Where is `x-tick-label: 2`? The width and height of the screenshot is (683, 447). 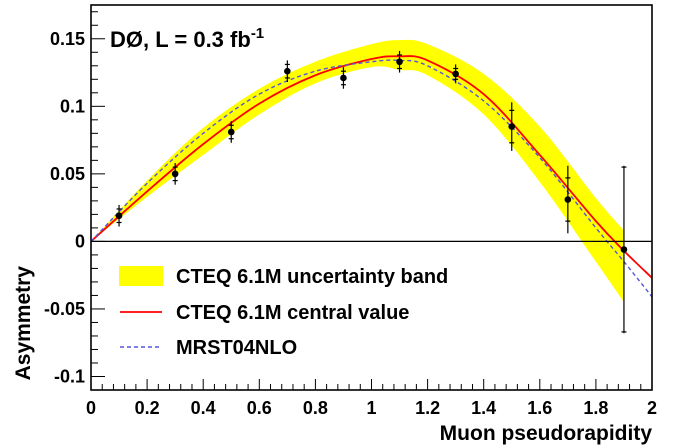
x-tick-label: 2 is located at coordinates (652, 408).